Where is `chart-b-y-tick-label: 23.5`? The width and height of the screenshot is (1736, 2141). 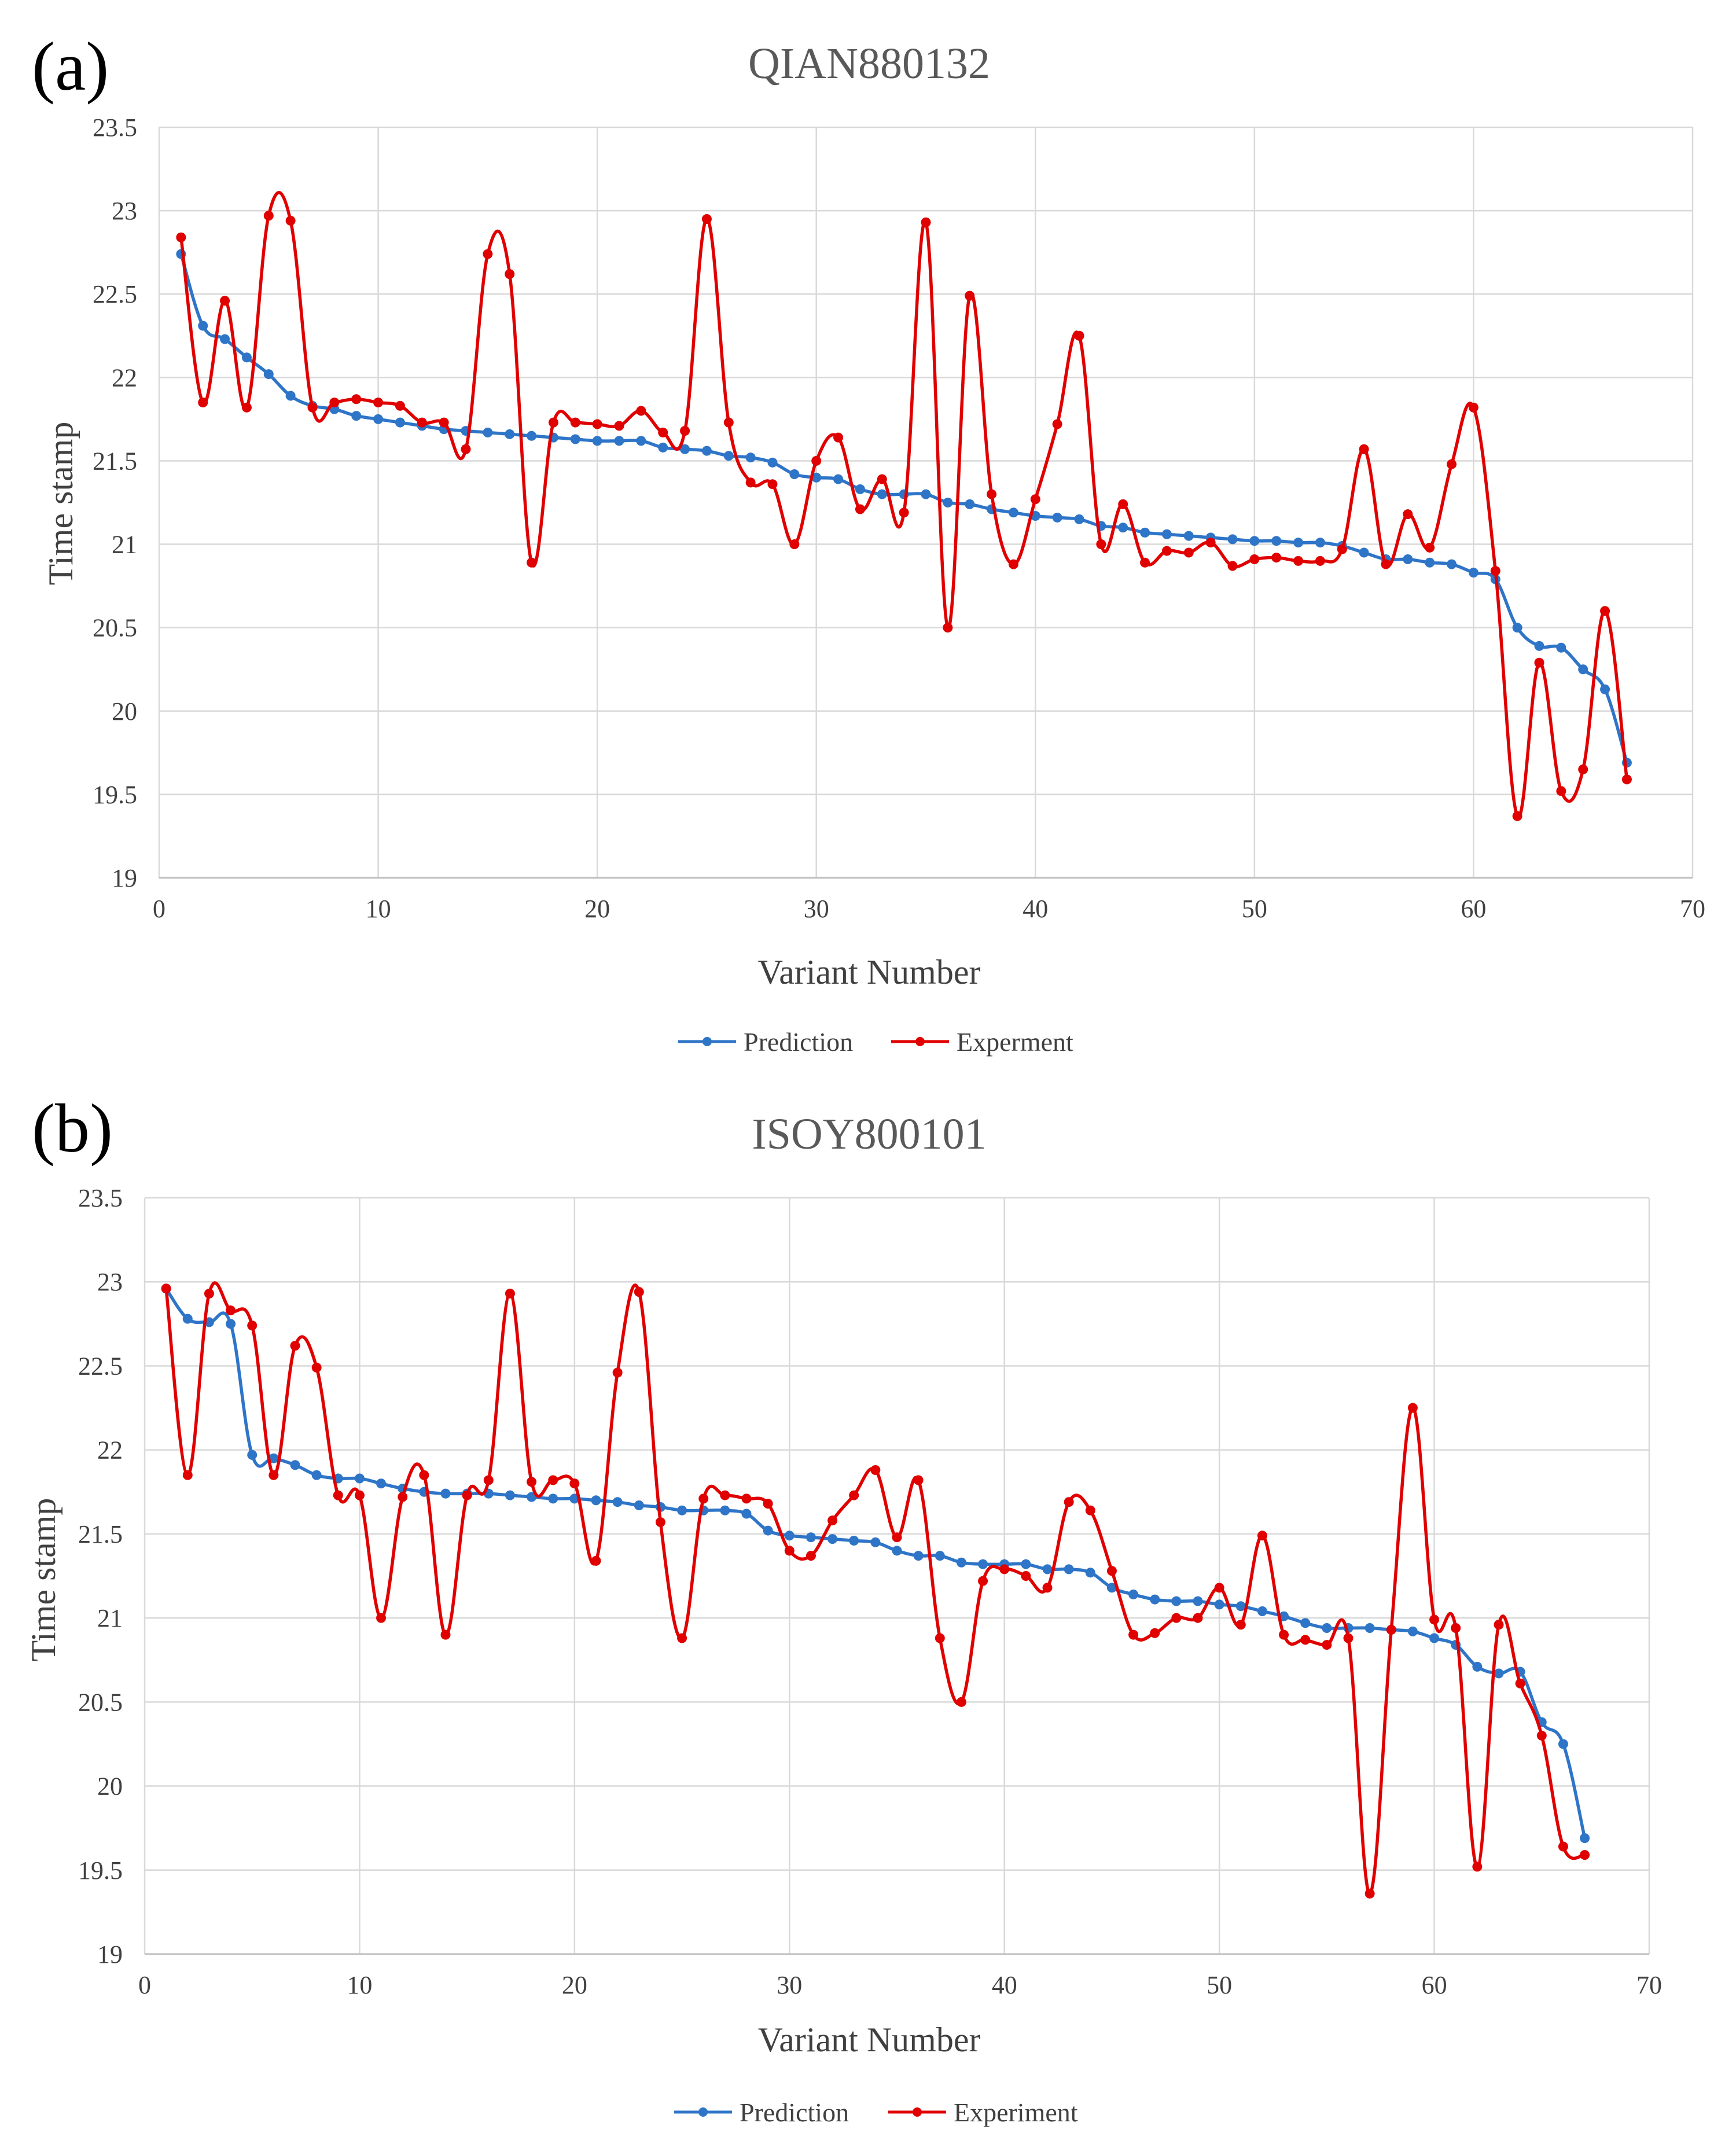 chart-b-y-tick-label: 23.5 is located at coordinates (100, 1198).